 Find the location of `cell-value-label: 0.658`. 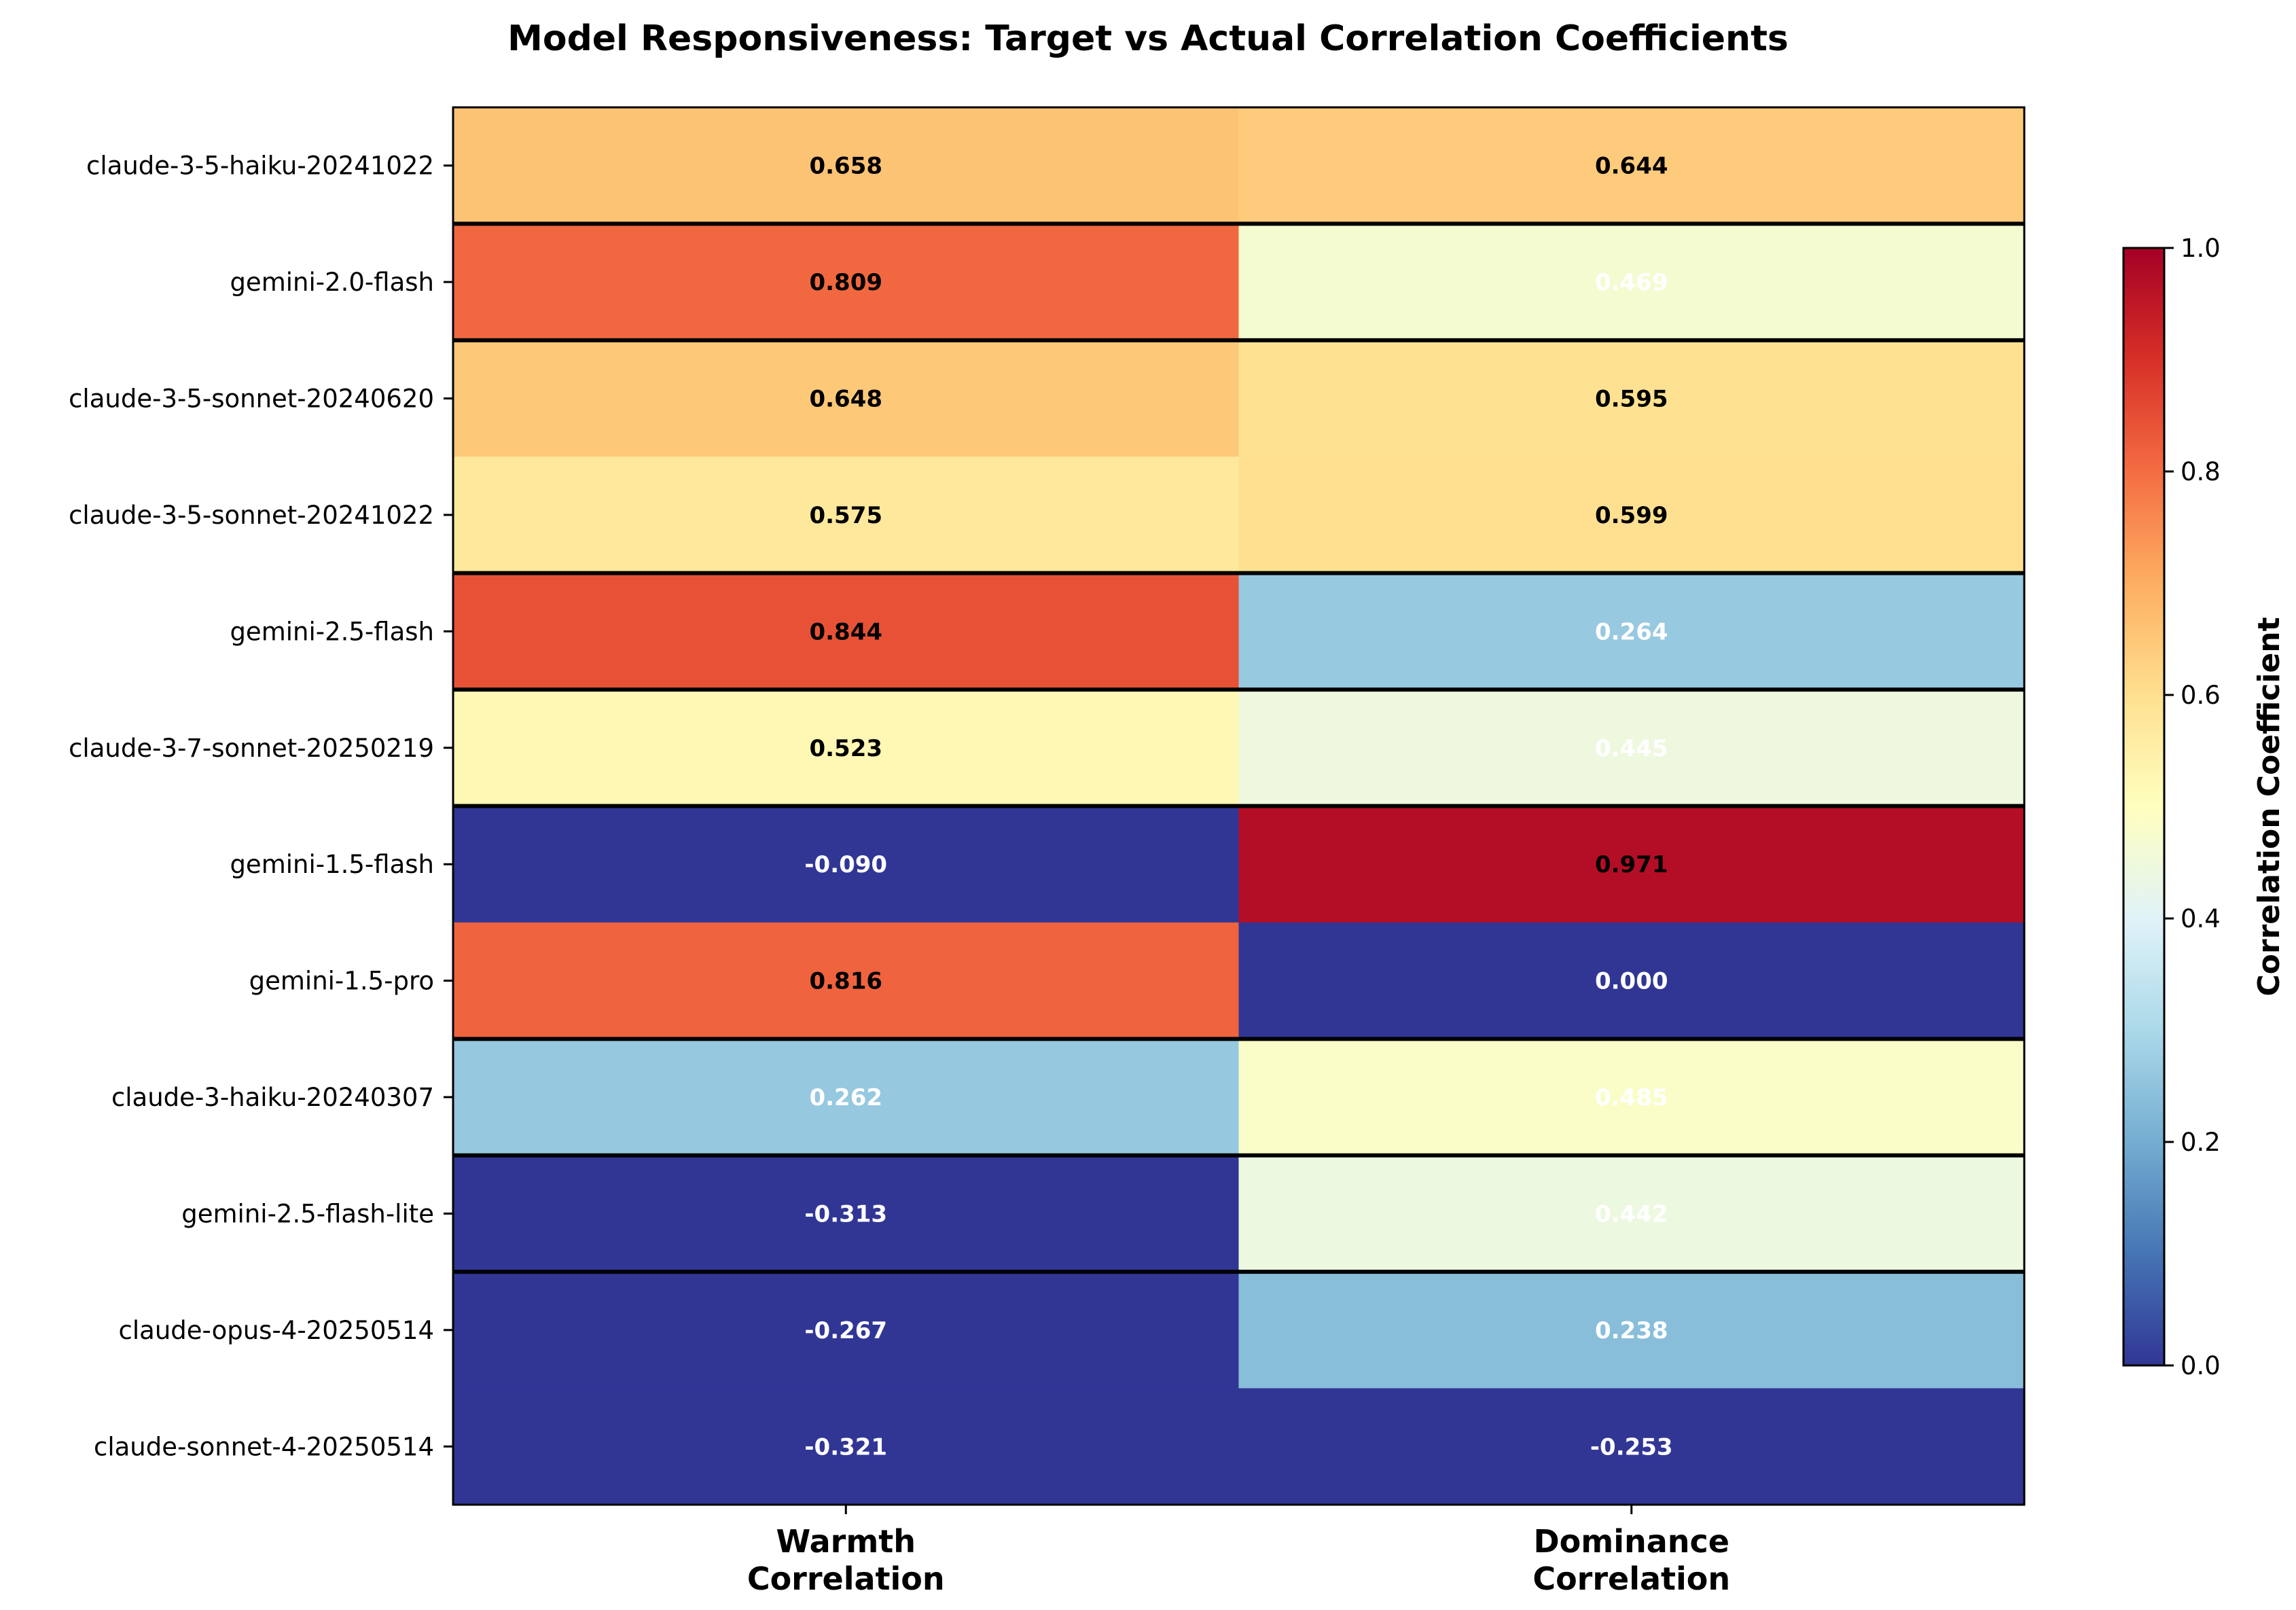

cell-value-label: 0.658 is located at coordinates (845, 166).